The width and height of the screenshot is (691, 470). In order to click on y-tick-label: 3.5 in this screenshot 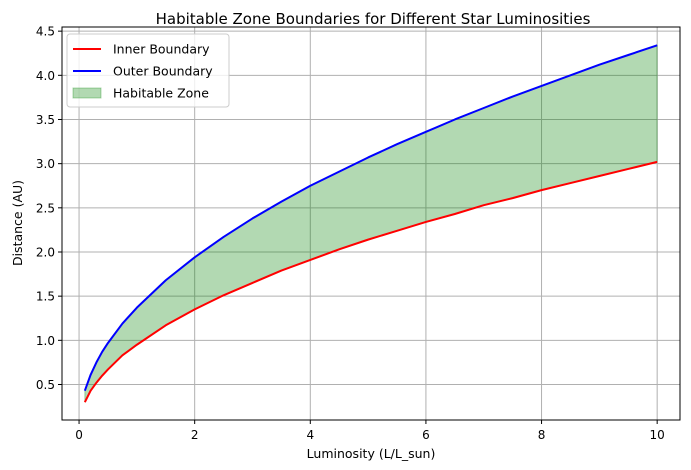, I will do `click(45, 120)`.